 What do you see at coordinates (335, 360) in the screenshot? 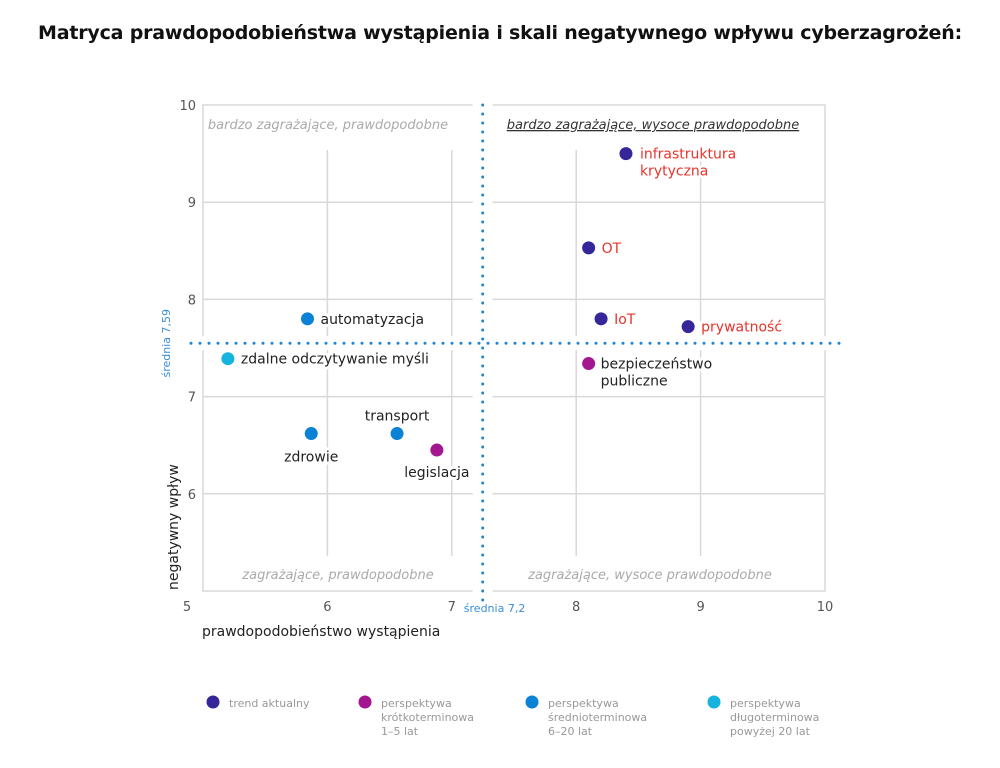
I see `point-label: zdalne odczytywanie myśli` at bounding box center [335, 360].